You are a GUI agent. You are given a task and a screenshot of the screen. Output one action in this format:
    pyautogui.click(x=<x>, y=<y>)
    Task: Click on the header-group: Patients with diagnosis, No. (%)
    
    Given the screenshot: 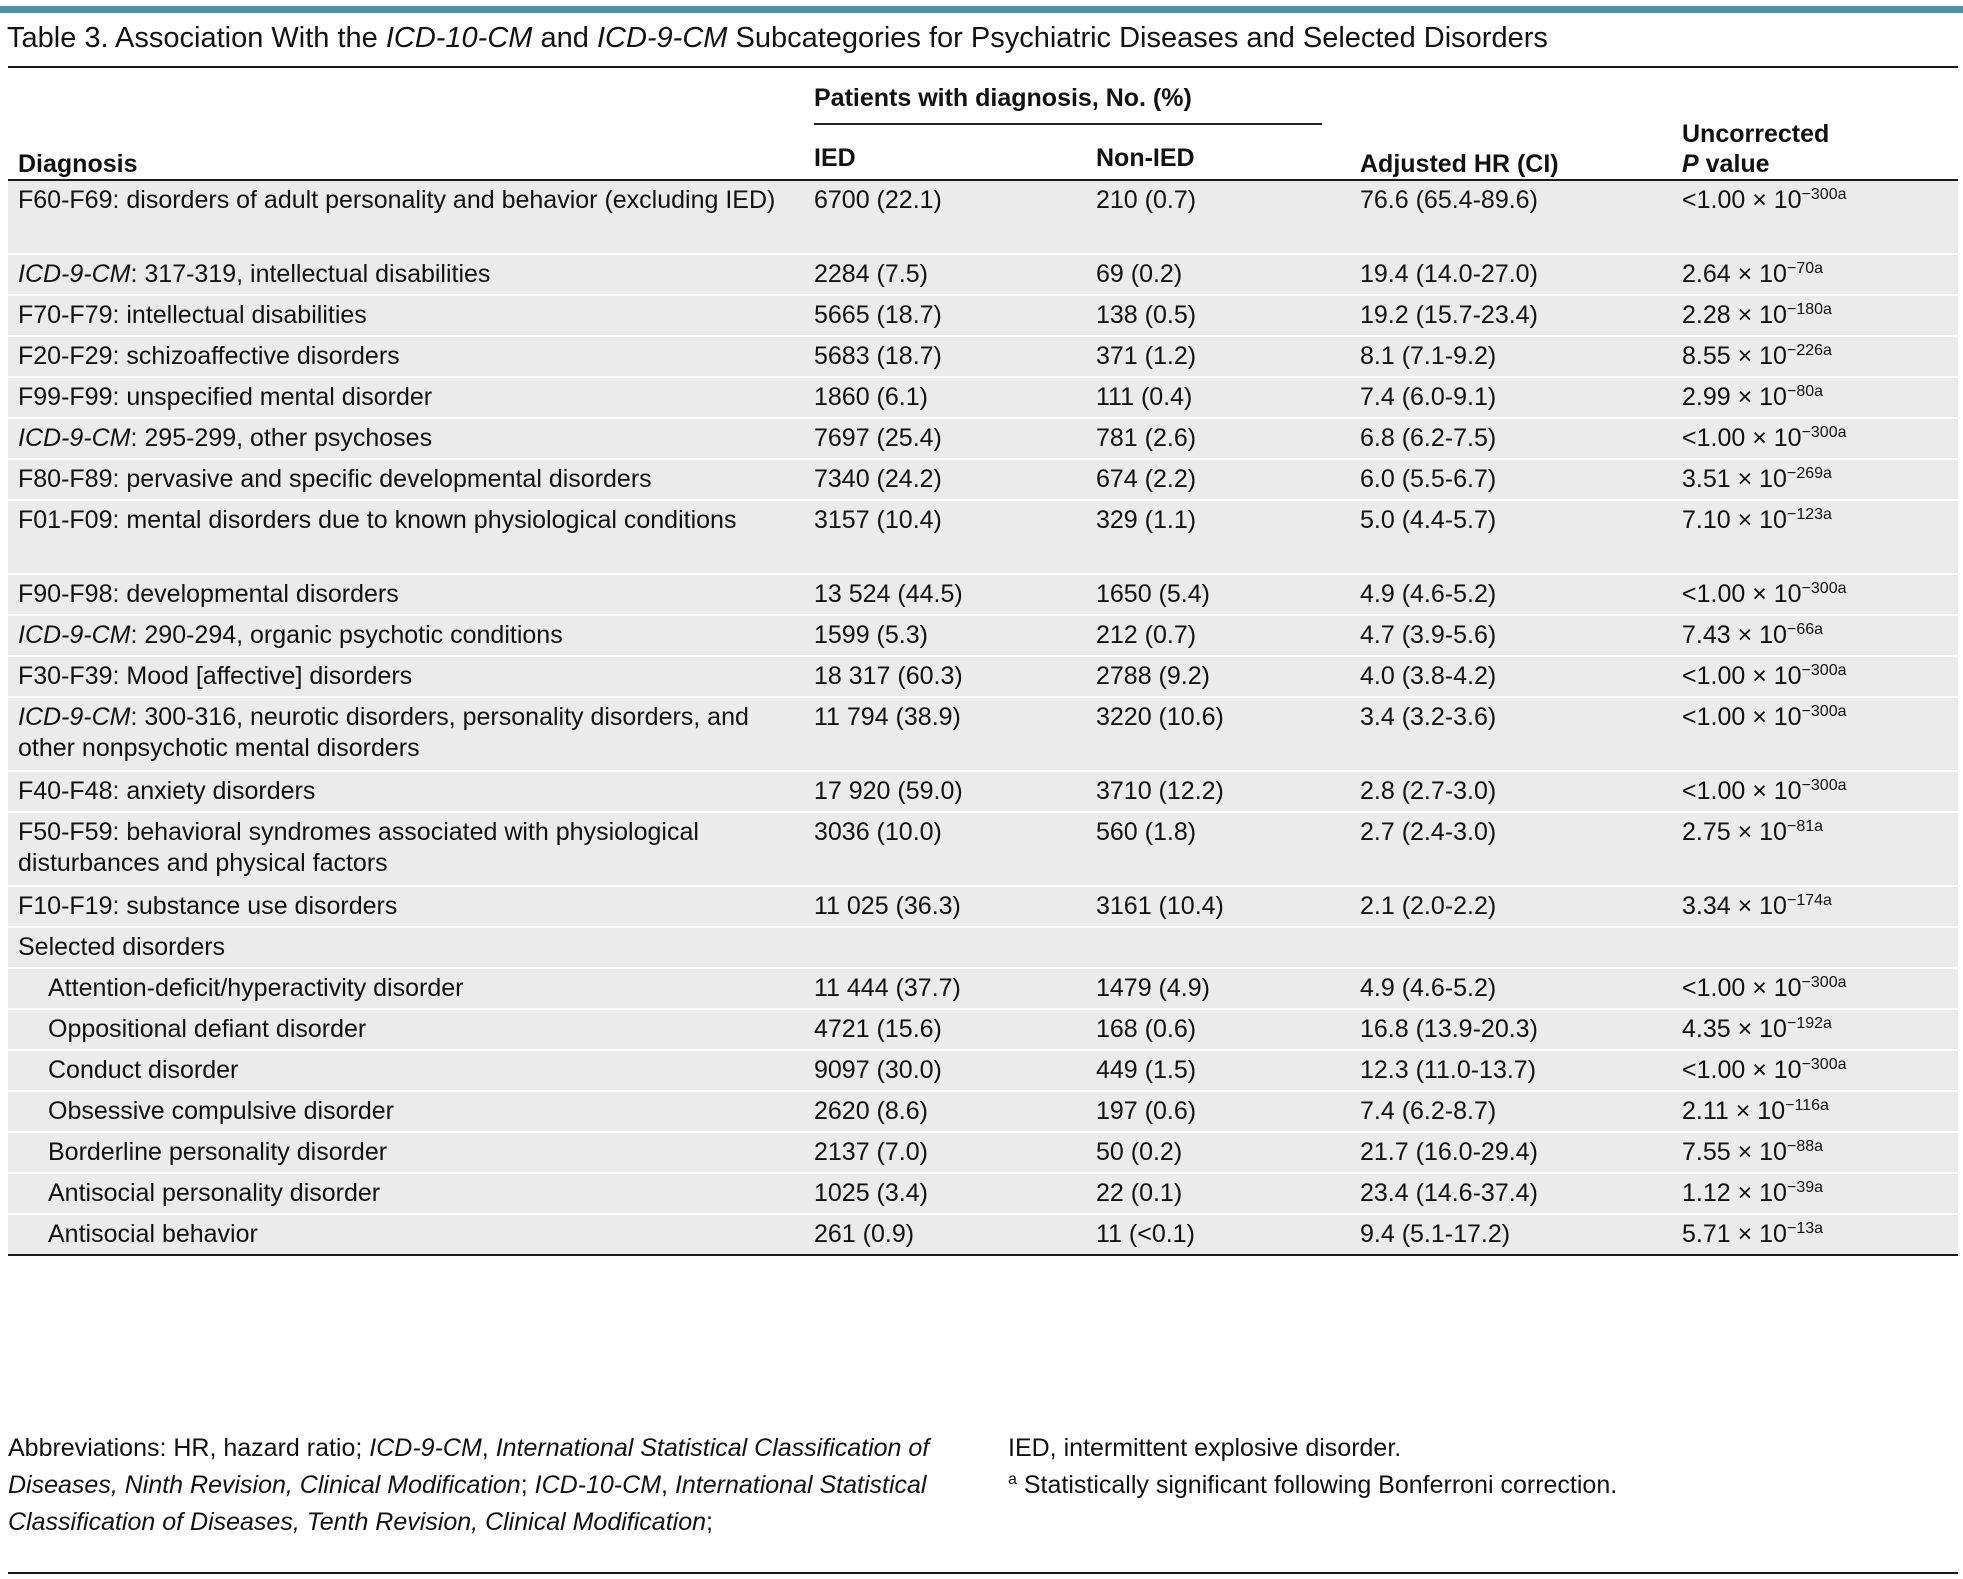 What is the action you would take?
    pyautogui.click(x=1077, y=101)
    